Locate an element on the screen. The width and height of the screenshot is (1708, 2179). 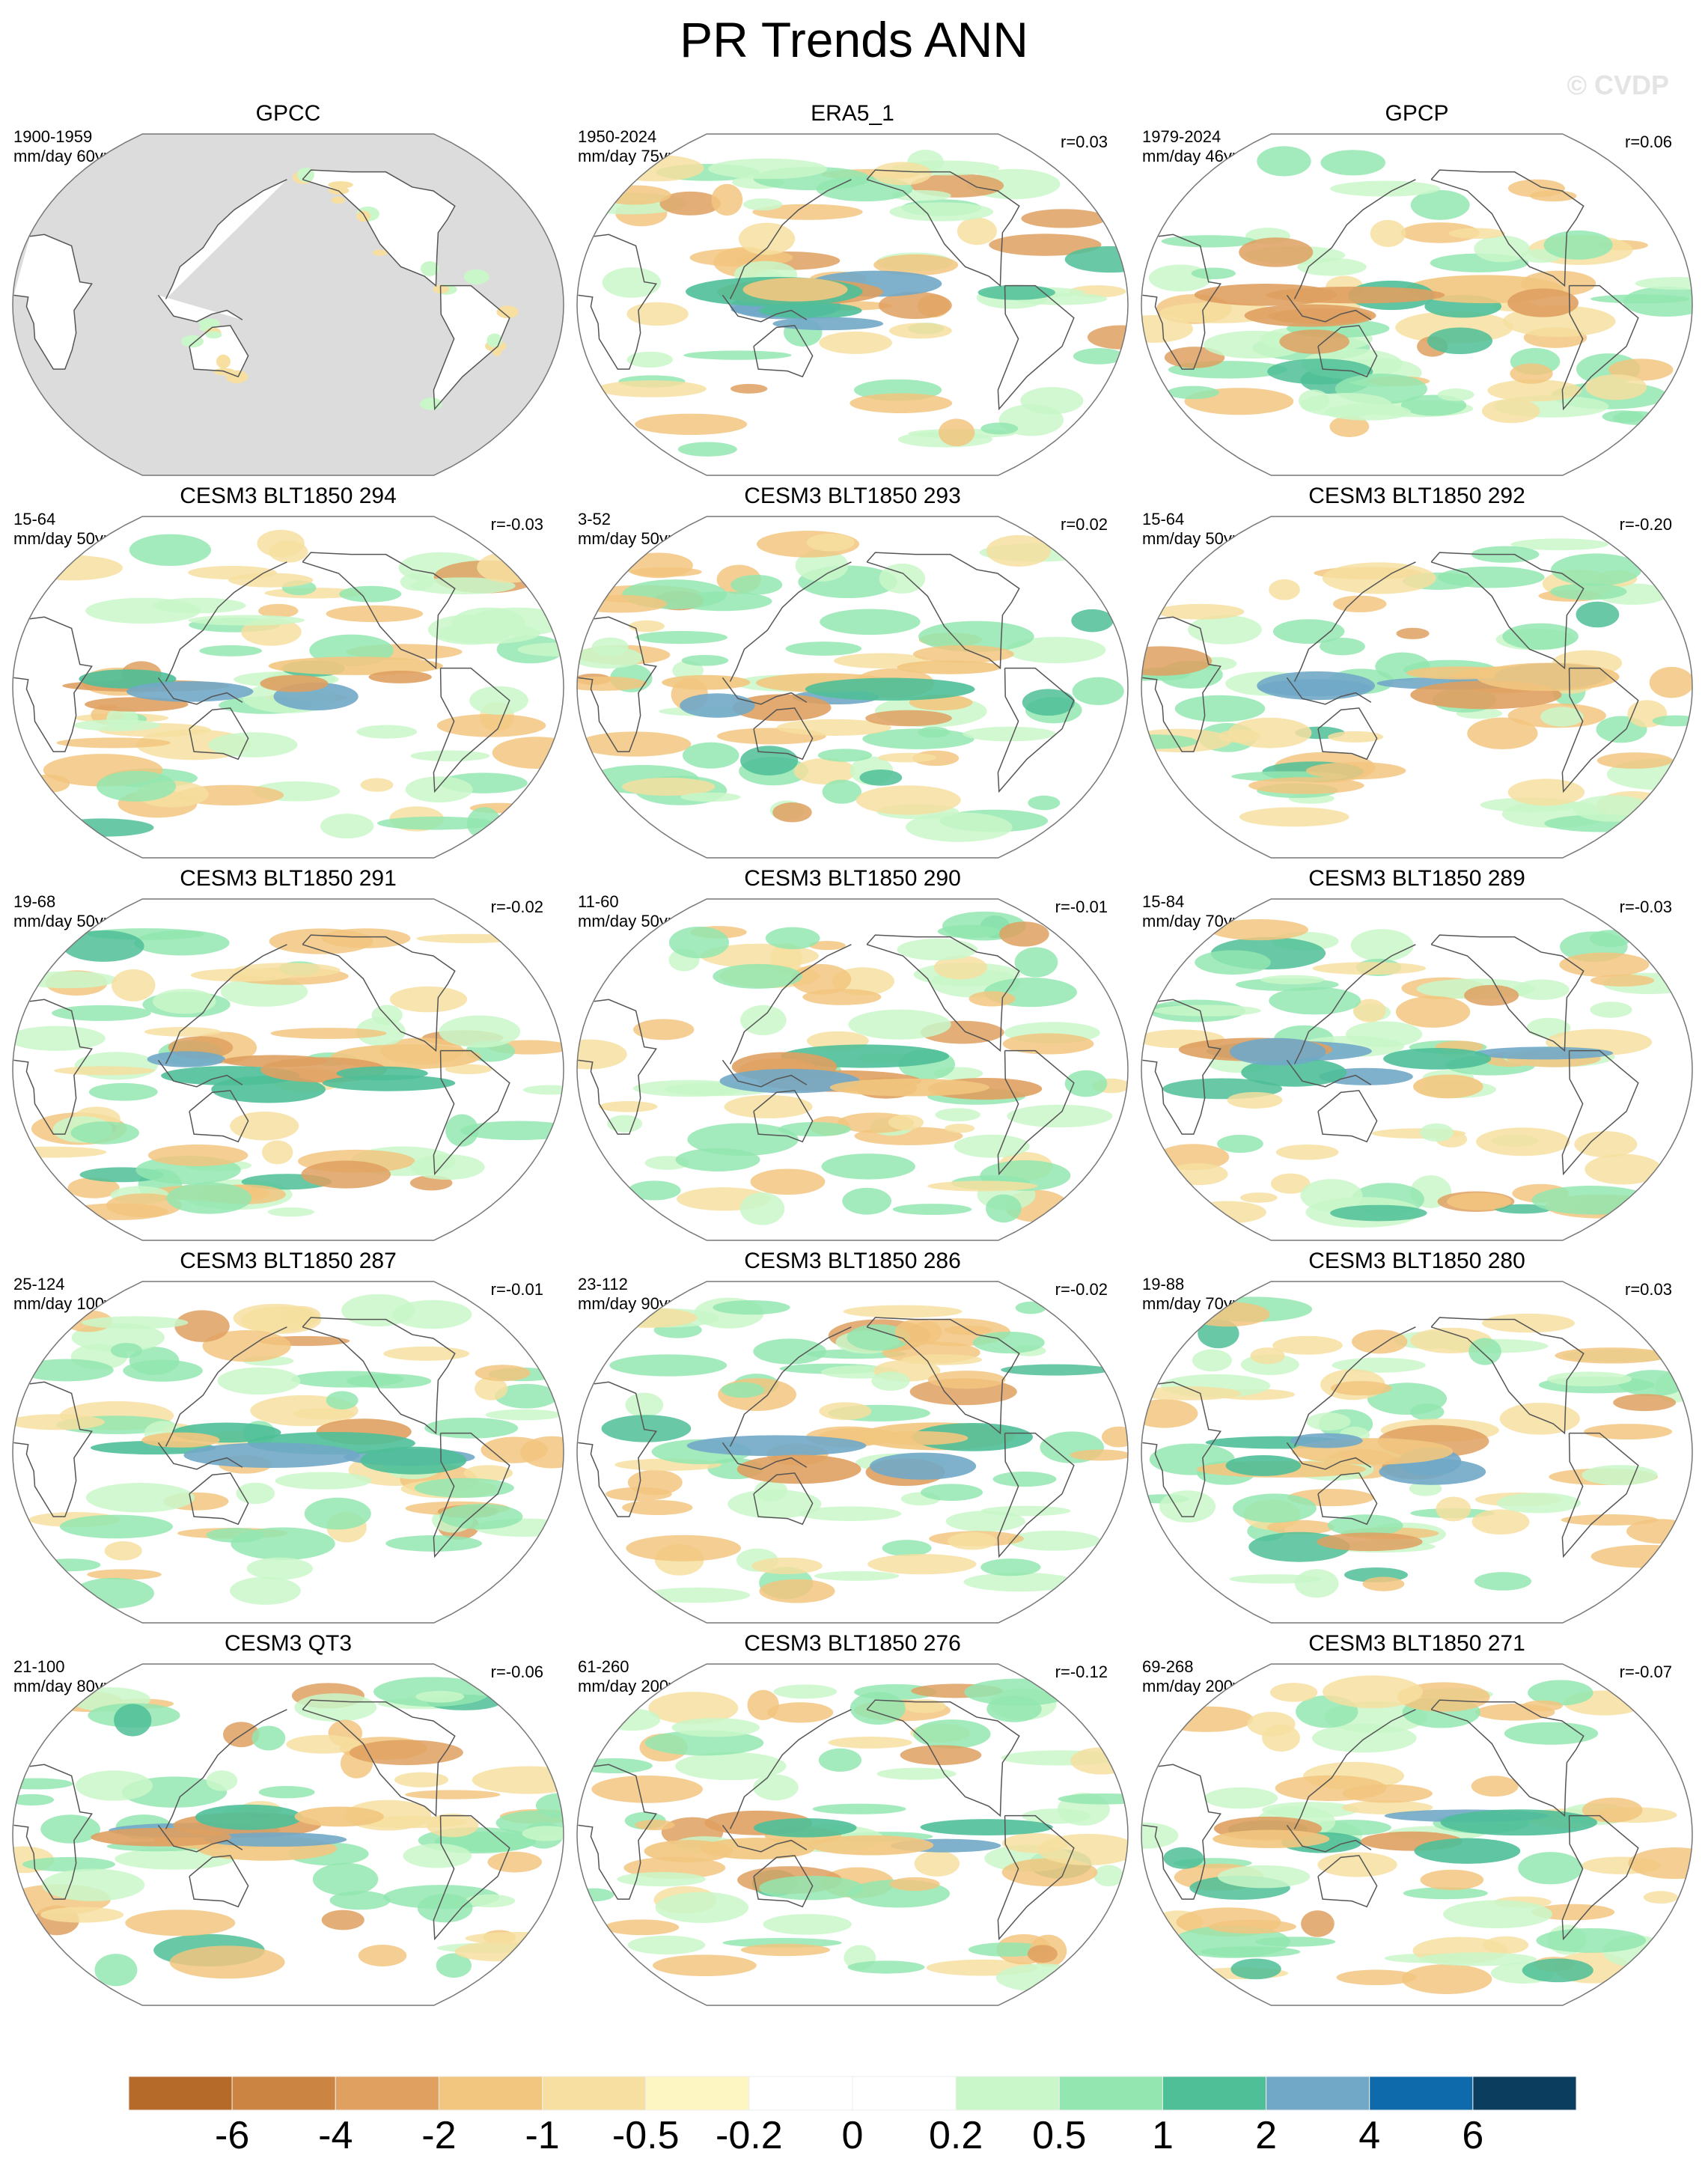
correlation-label: r=-0.03 is located at coordinates (1646, 906).